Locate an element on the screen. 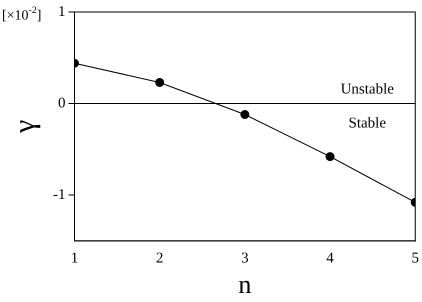  x-axis-title: n is located at coordinates (245, 285).